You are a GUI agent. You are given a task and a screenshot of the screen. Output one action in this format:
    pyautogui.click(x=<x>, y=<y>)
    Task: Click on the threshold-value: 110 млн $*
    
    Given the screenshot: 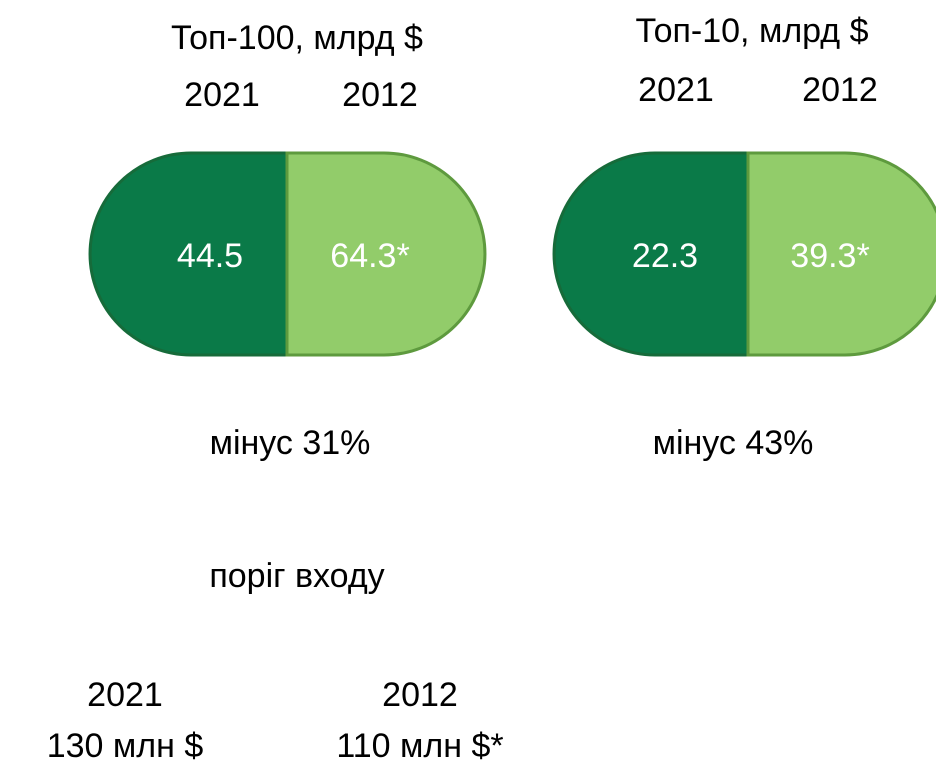 What is the action you would take?
    pyautogui.click(x=419, y=746)
    